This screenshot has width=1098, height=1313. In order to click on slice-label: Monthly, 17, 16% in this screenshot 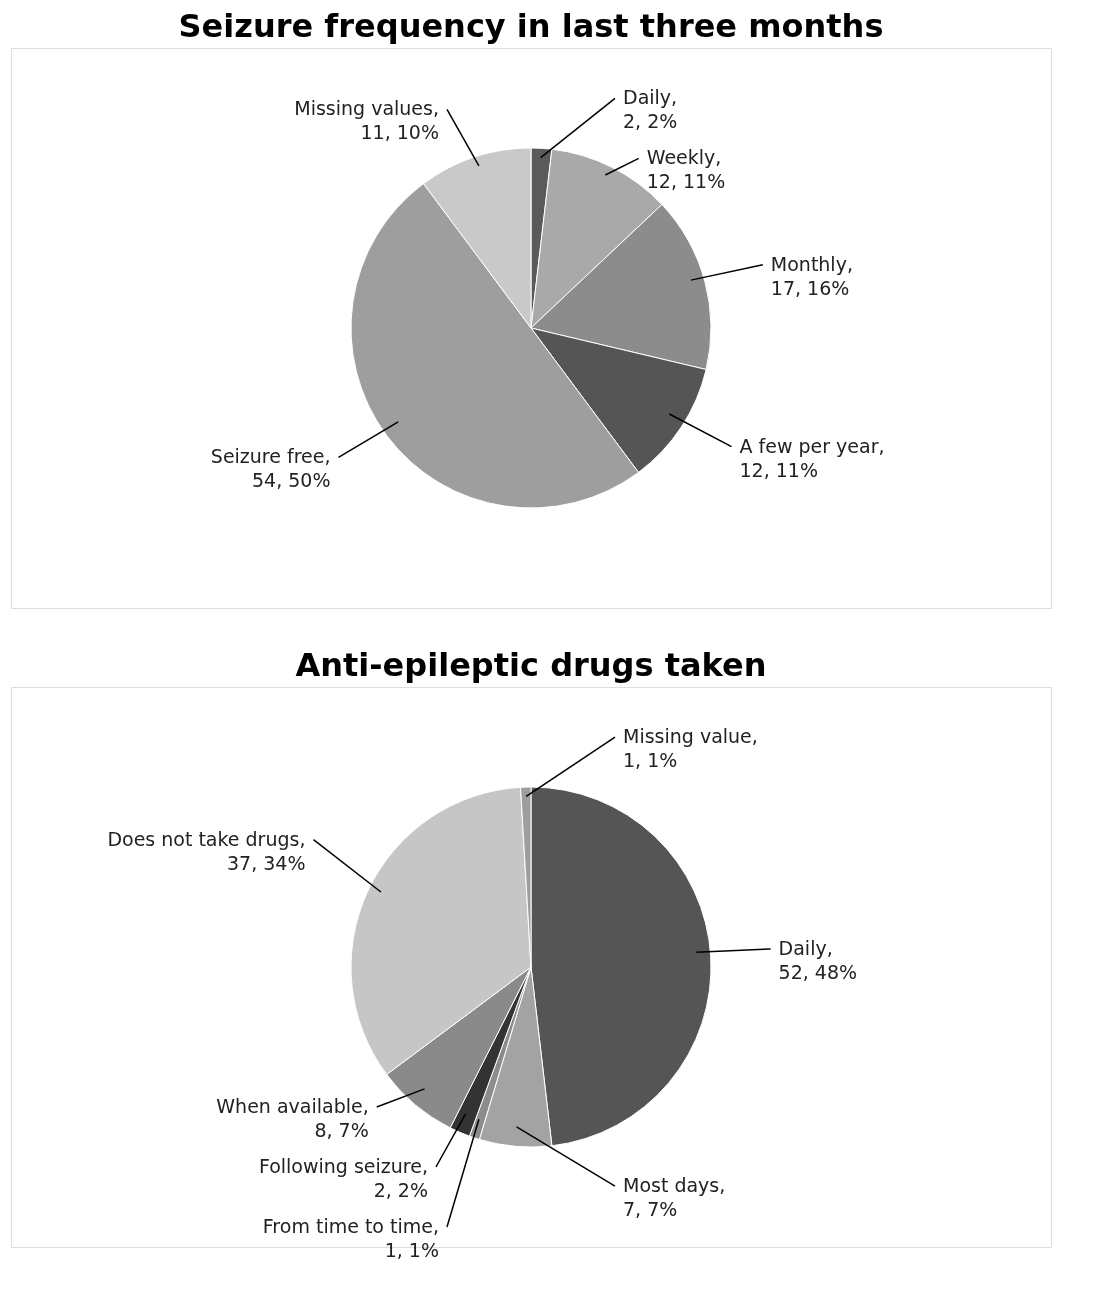, I will do `click(811, 275)`.